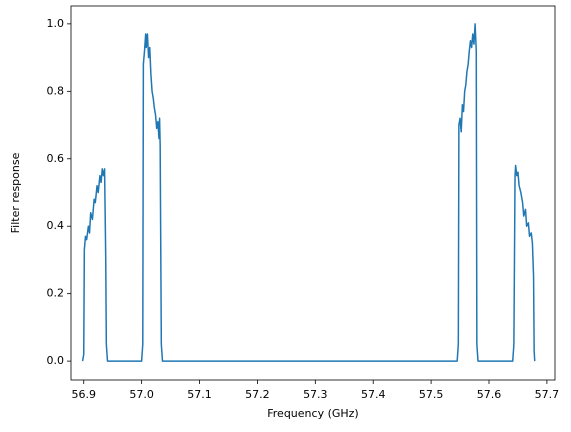 This screenshot has height=432, width=571. Describe the element at coordinates (312, 413) in the screenshot. I see `x-axis-label: Frequency (GHz)` at that location.